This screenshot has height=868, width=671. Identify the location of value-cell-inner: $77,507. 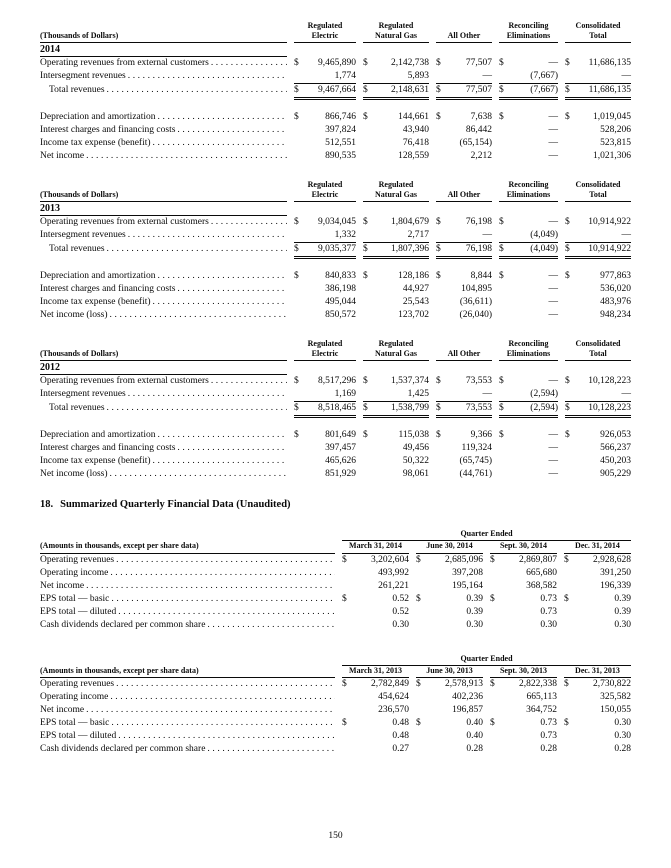
(464, 63).